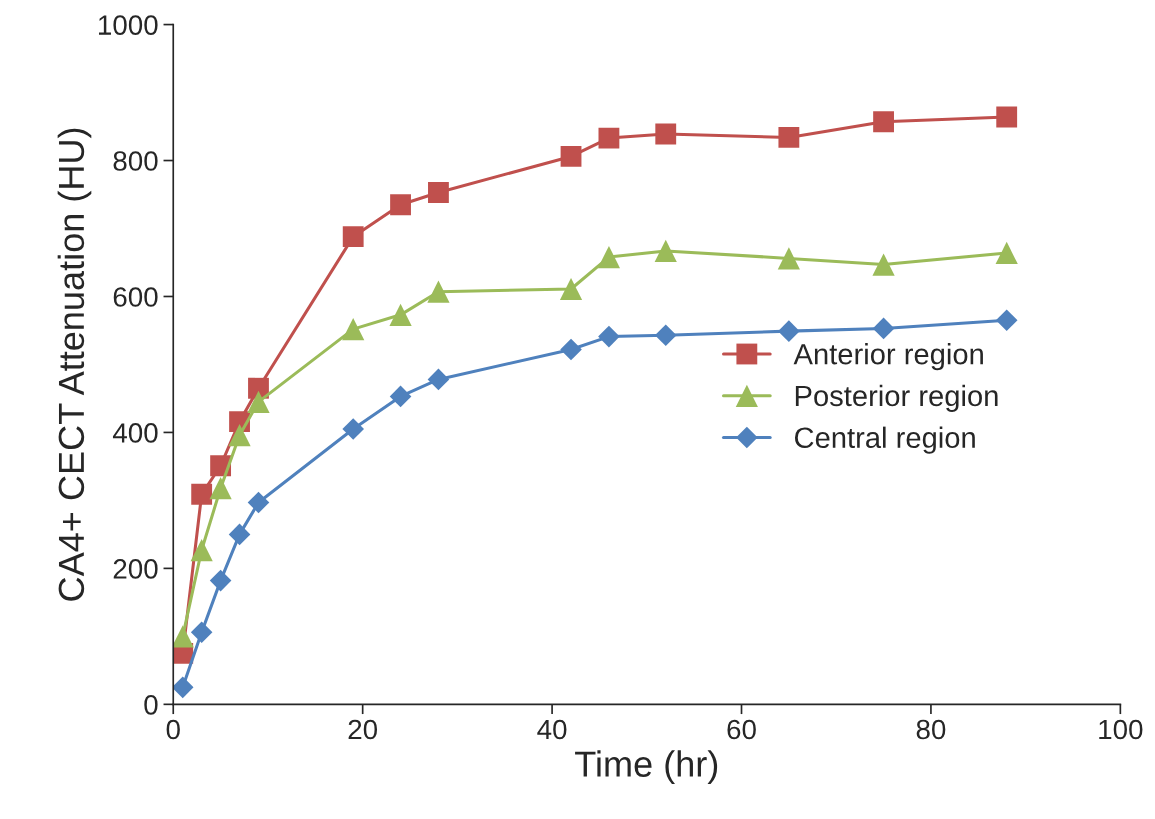 This screenshot has width=1155, height=819. Describe the element at coordinates (135, 569) in the screenshot. I see `y-tick-label: 200` at that location.